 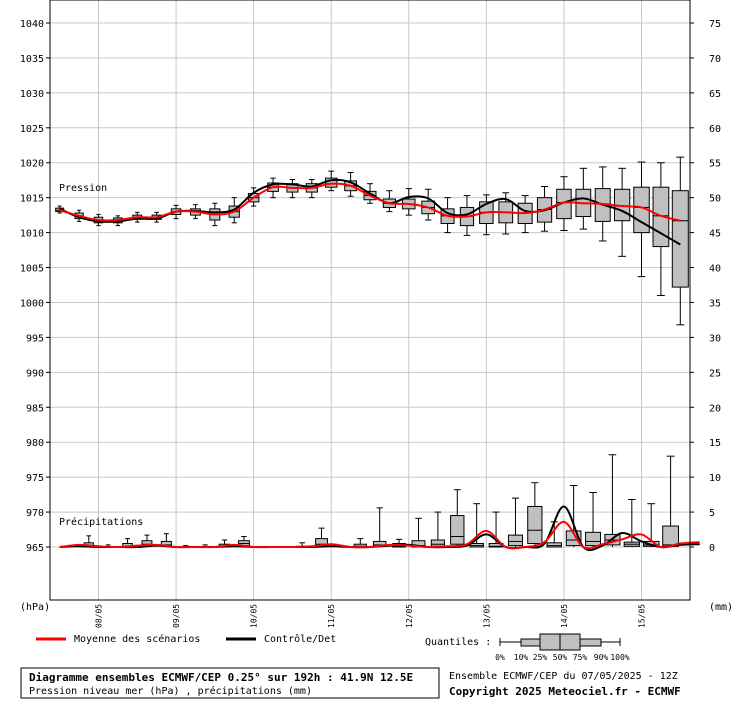 What do you see at coordinates (137, 639) in the screenshot?
I see `legend-mean-label: Moyenne des scénarios` at bounding box center [137, 639].